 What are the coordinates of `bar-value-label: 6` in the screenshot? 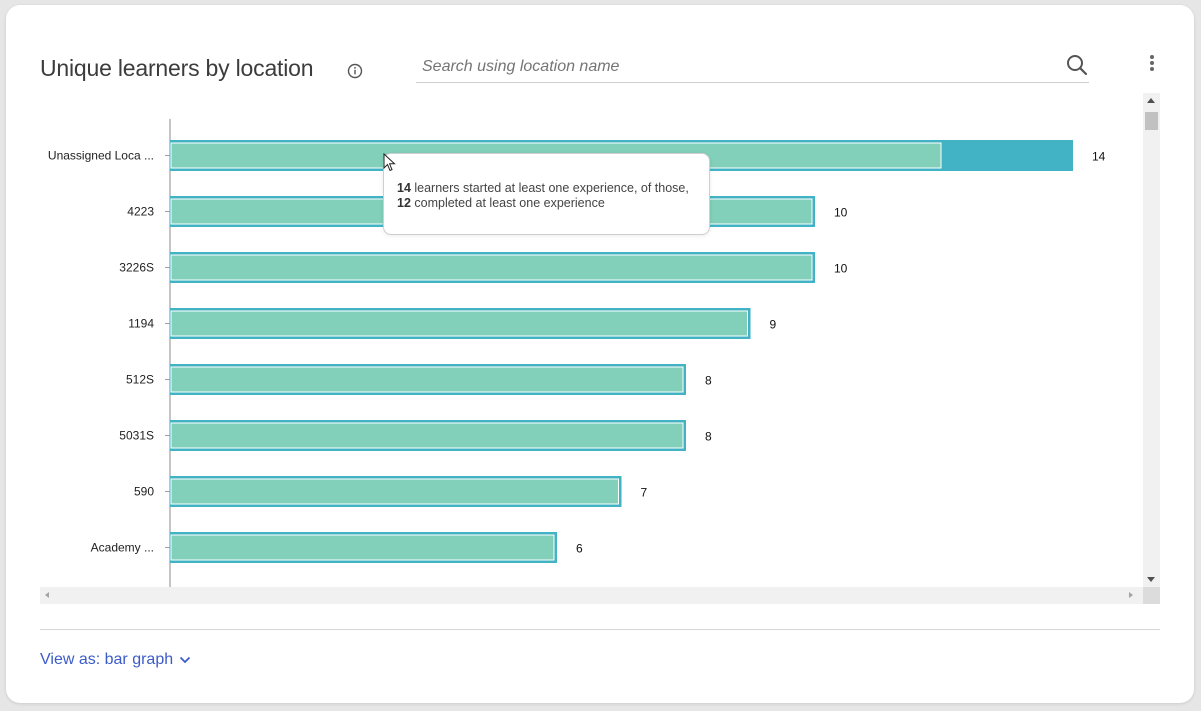 It's located at (579, 549).